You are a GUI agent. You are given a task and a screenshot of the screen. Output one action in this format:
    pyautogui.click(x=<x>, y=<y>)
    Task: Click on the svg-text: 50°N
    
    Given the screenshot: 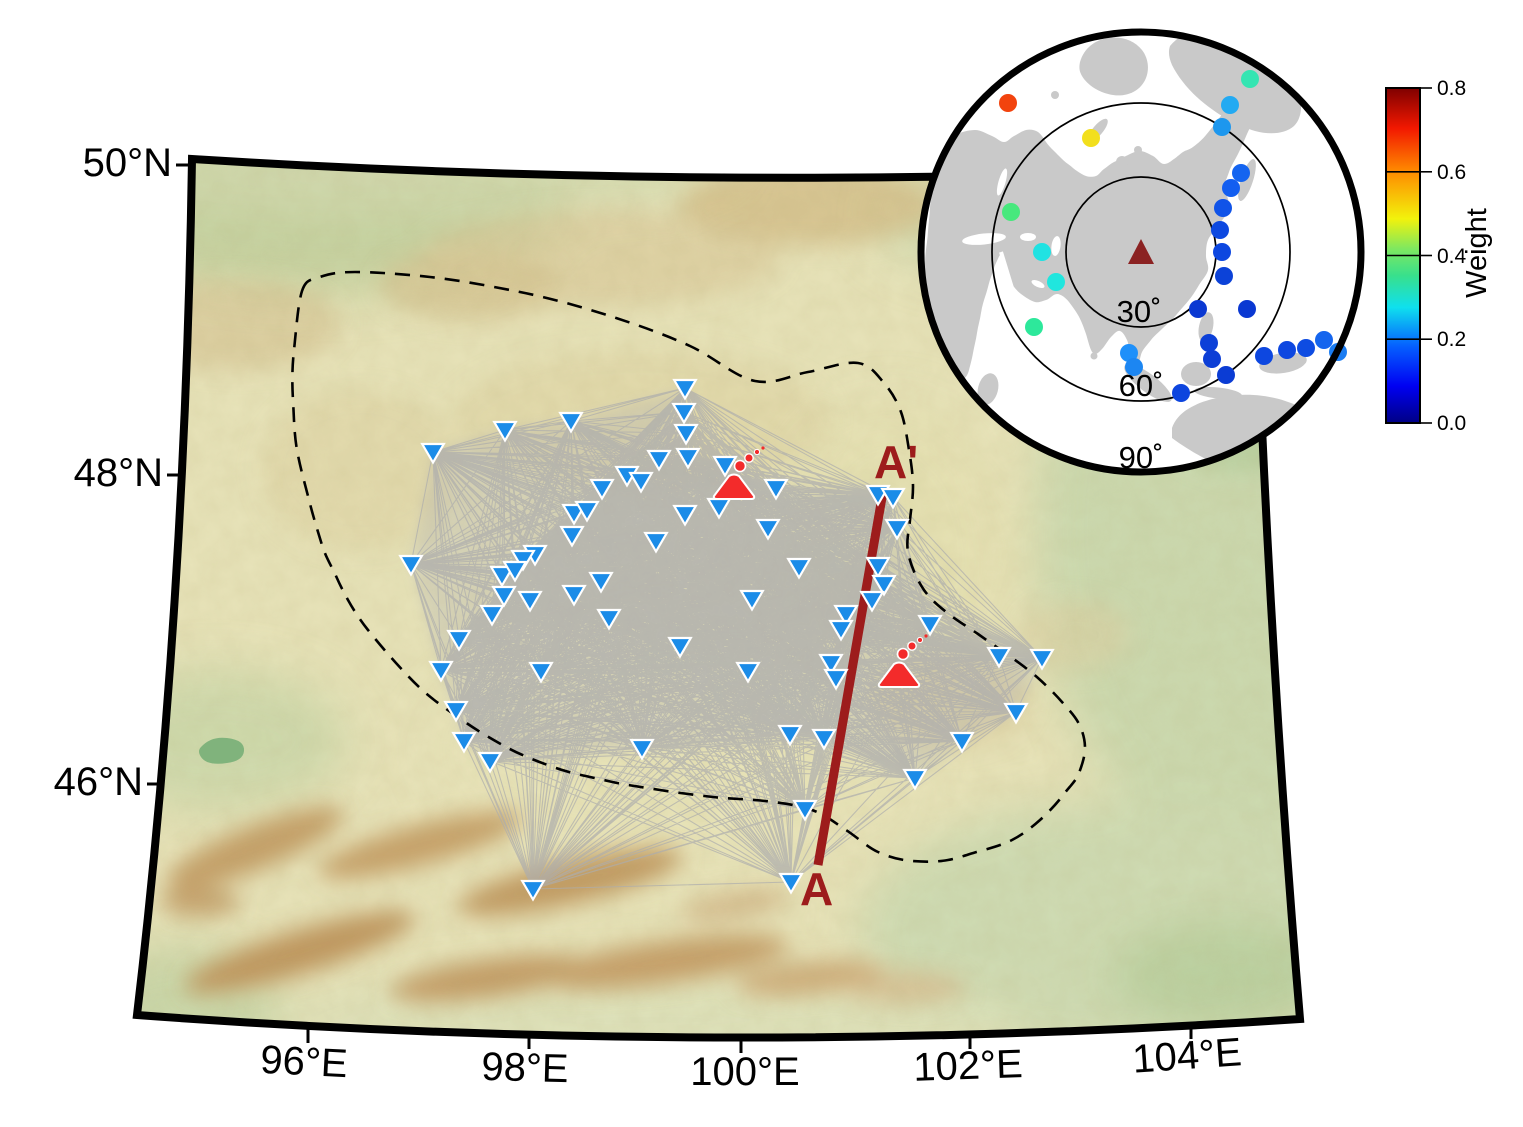 What is the action you would take?
    pyautogui.click(x=127, y=163)
    